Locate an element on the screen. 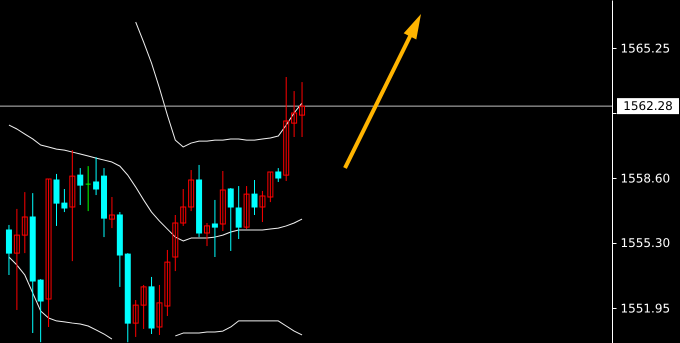 This screenshot has width=680, height=343. y-tick-label: 1565.25 is located at coordinates (645, 49).